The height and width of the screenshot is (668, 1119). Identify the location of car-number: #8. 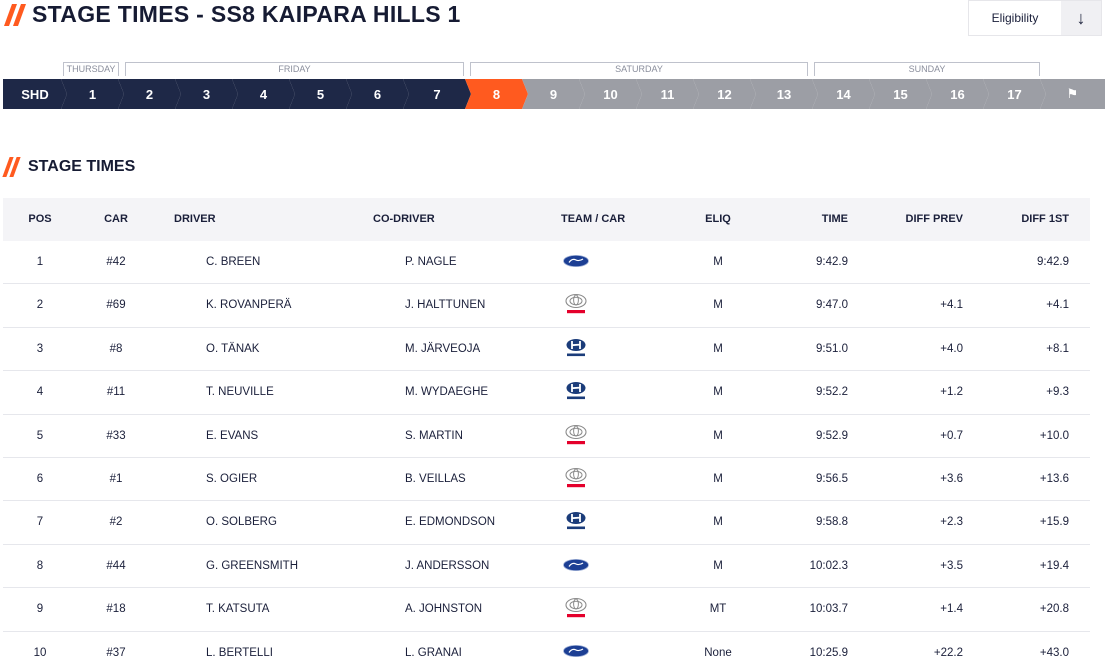
(116, 348).